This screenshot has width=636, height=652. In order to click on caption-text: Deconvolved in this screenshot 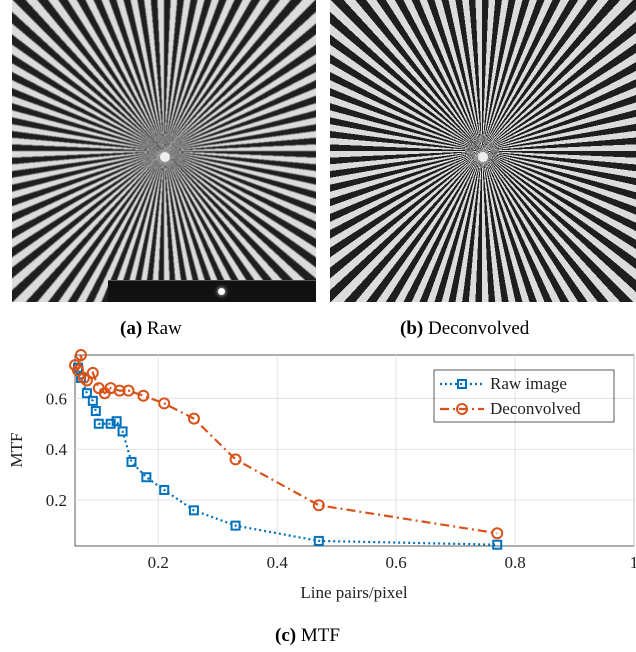, I will do `click(478, 328)`.